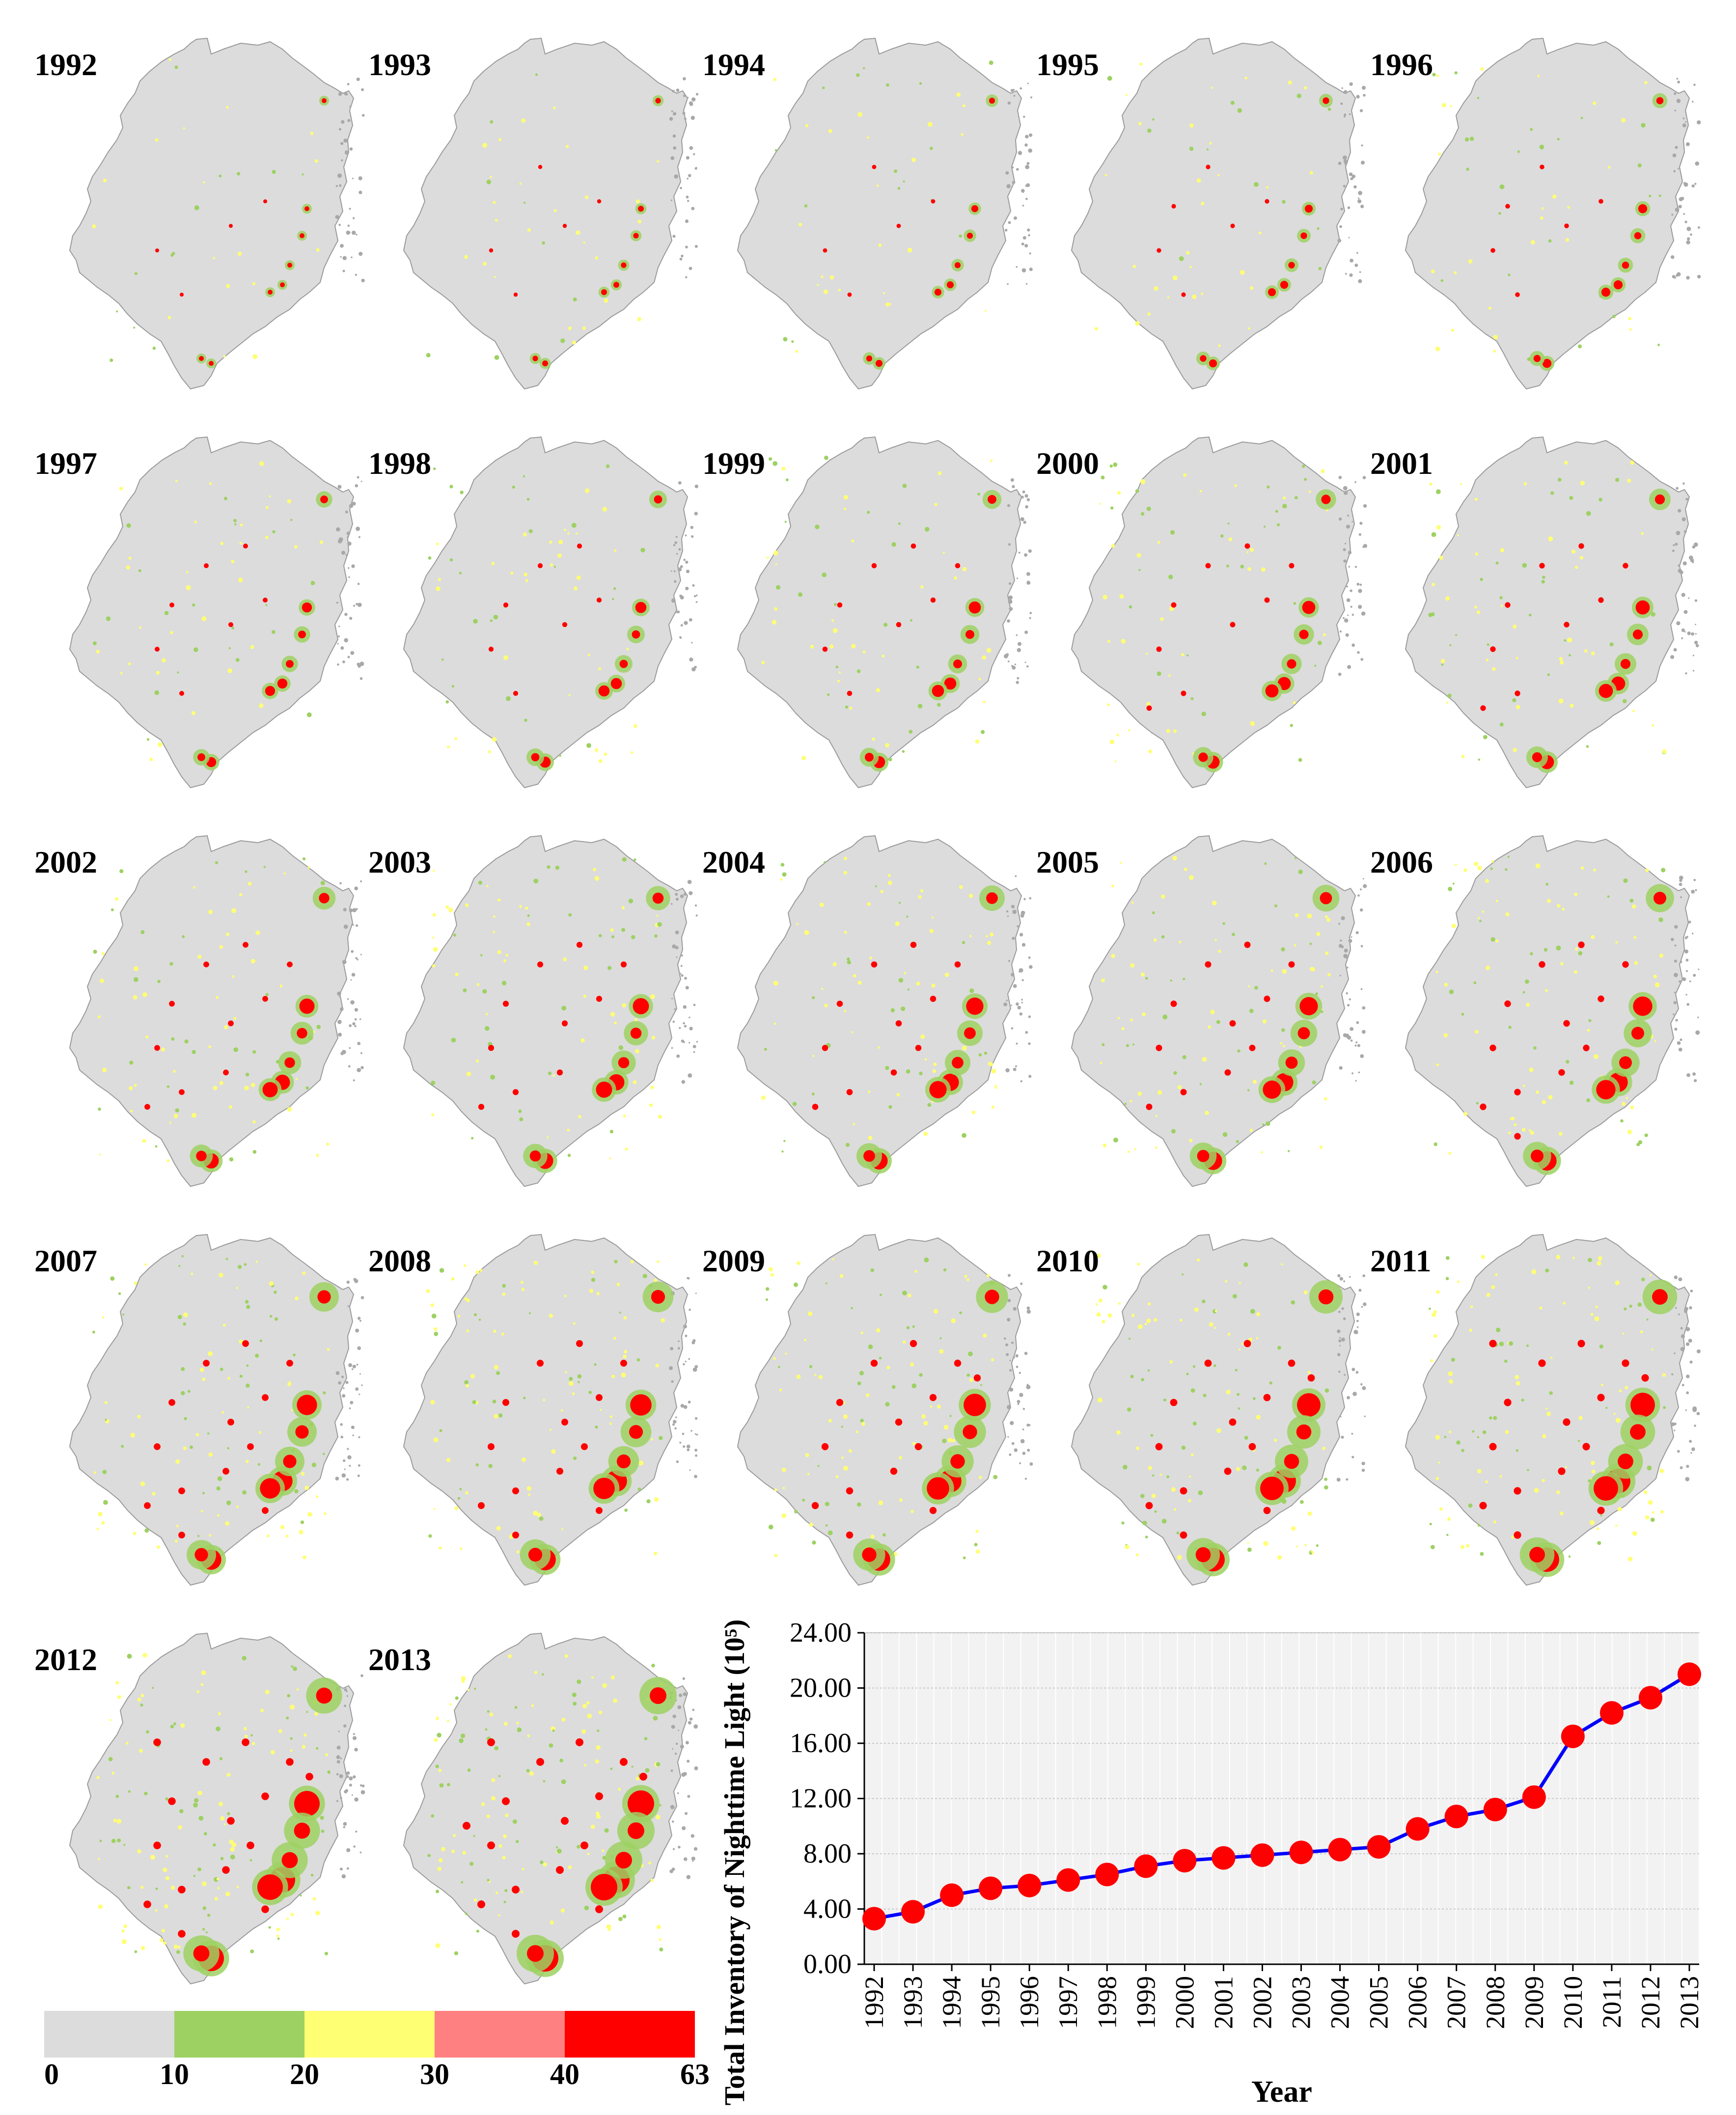 The height and width of the screenshot is (2115, 1736). What do you see at coordinates (550, 612) in the screenshot?
I see `province-map` at bounding box center [550, 612].